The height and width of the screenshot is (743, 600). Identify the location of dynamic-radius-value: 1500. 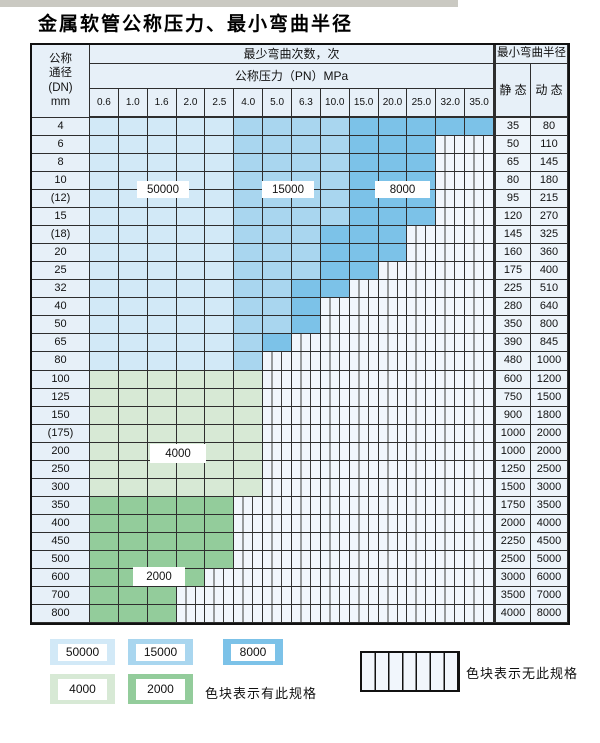
(549, 397).